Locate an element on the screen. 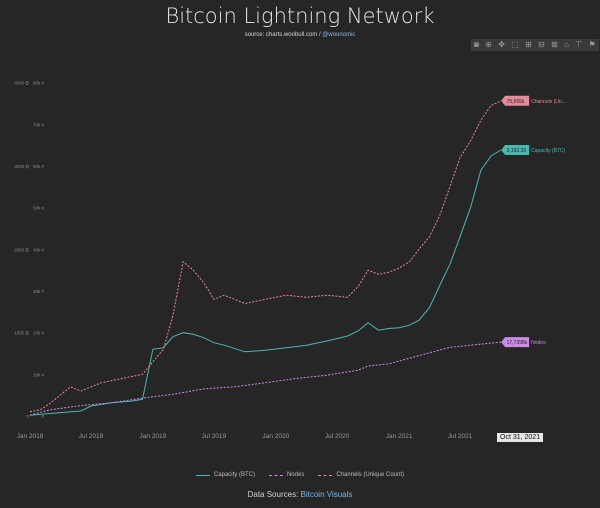  legend-label-channels: Channels (Unique Count) is located at coordinates (370, 475).